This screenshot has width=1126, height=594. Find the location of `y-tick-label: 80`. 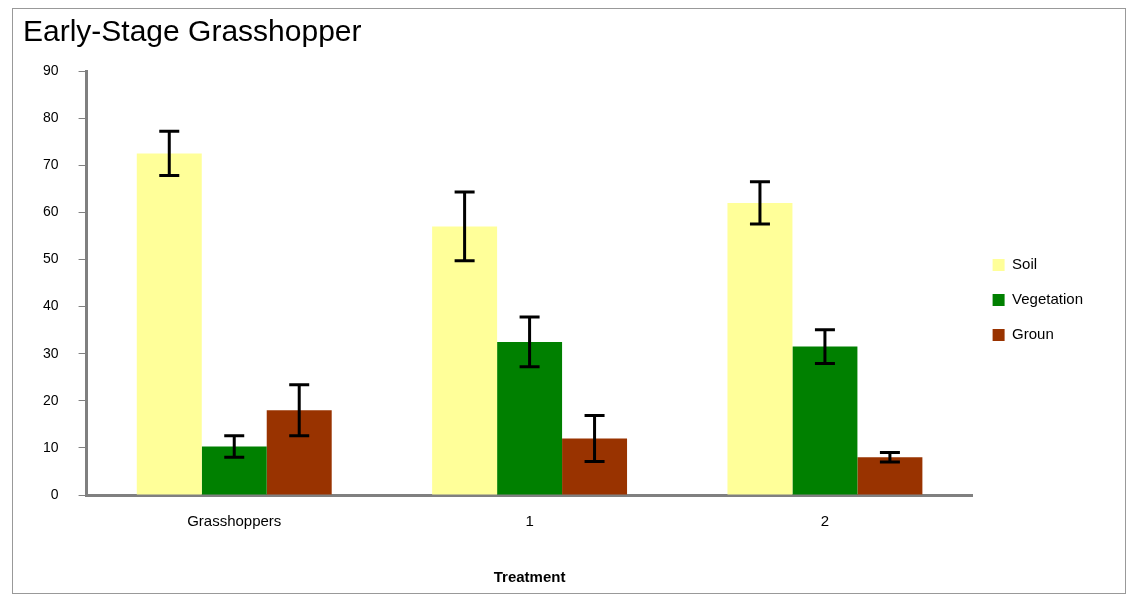

y-tick-label: 80 is located at coordinates (50, 116).